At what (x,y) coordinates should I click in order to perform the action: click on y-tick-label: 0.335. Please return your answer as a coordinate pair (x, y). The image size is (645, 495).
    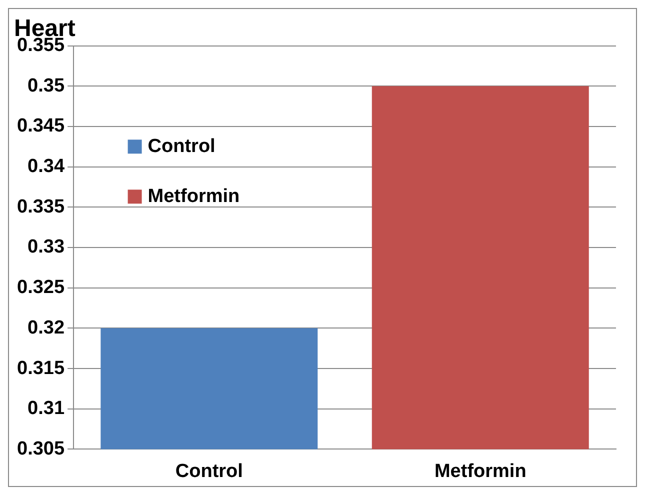
    Looking at the image, I should click on (41, 207).